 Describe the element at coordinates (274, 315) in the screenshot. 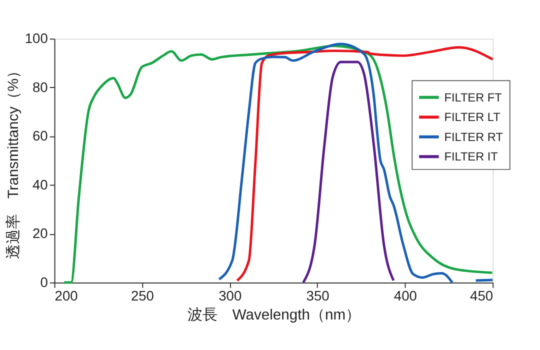

I see `x-axis-title: 波長 Wavelength（nm）` at that location.